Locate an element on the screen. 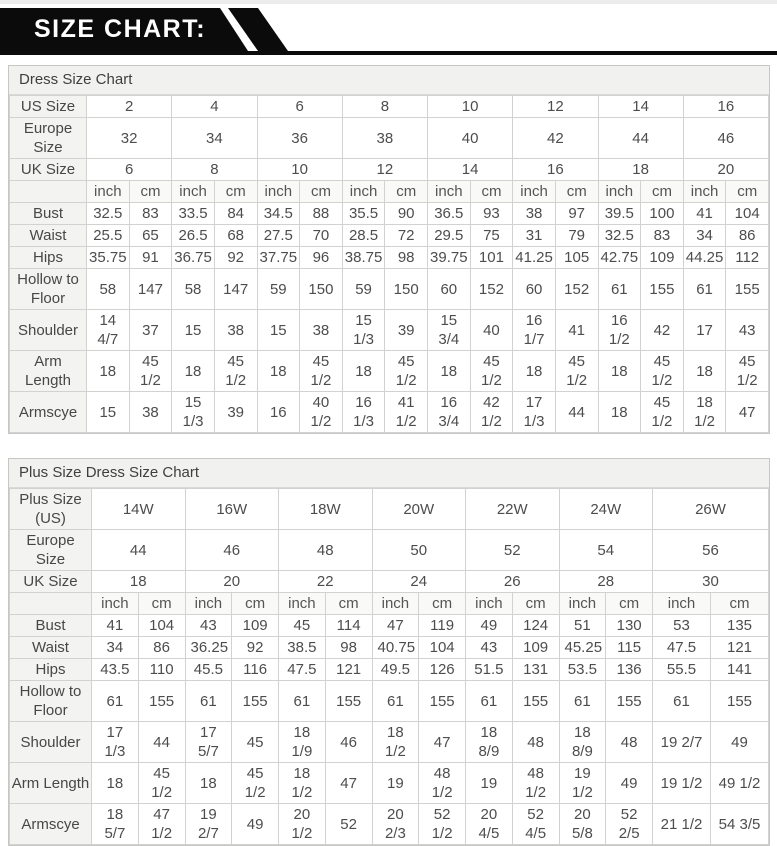 Image resolution: width=777 pixels, height=846 pixels. size-row: UK Size 6 8 10 12 14 16 18 20 is located at coordinates (389, 169).